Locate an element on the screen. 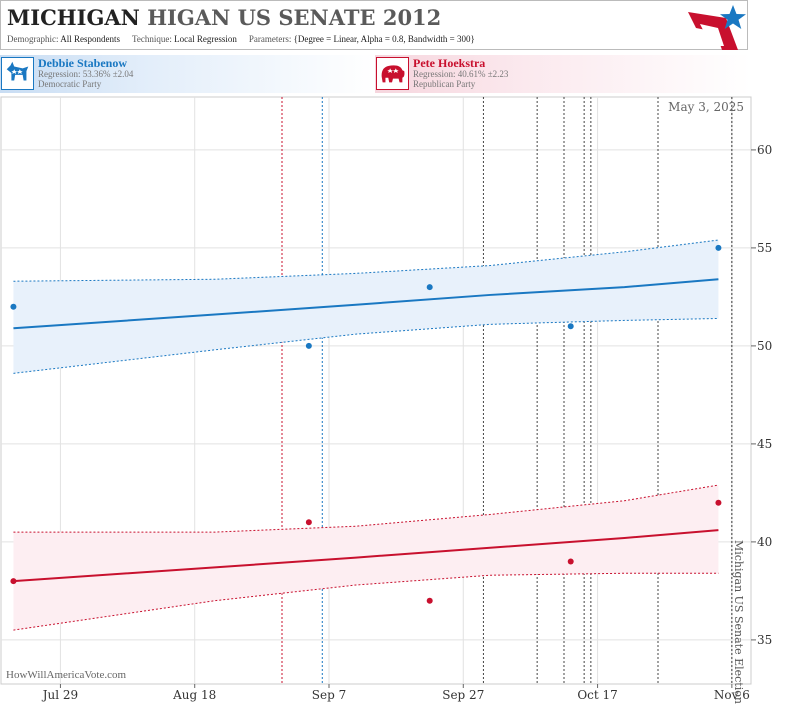 Image resolution: width=789 pixels, height=704 pixels. demographic-label: Demographic: is located at coordinates (33, 39).